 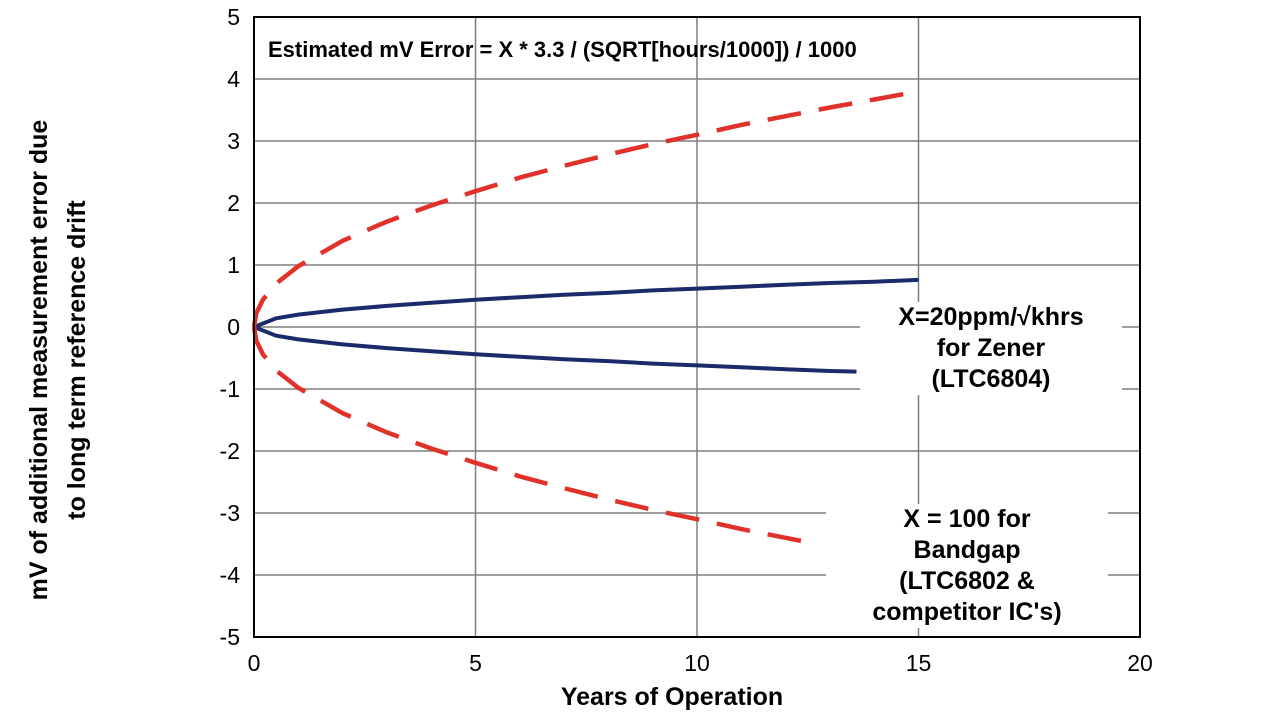 I want to click on y-tick-label: -1, so click(x=230, y=389).